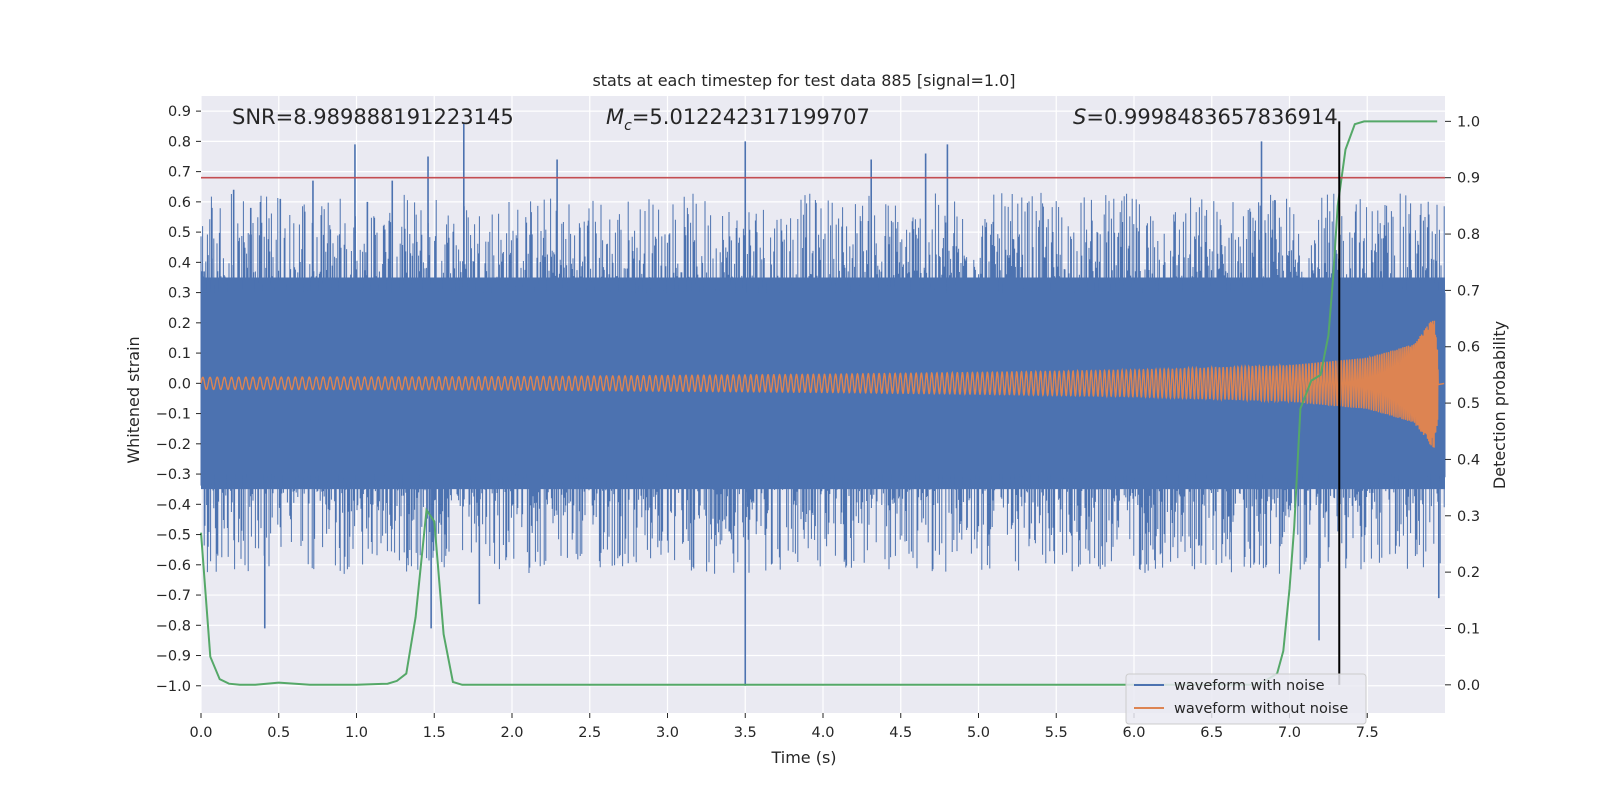 This screenshot has height=800, width=1600. What do you see at coordinates (1249, 686) in the screenshot?
I see `legend-label-noise: waveform with noise` at bounding box center [1249, 686].